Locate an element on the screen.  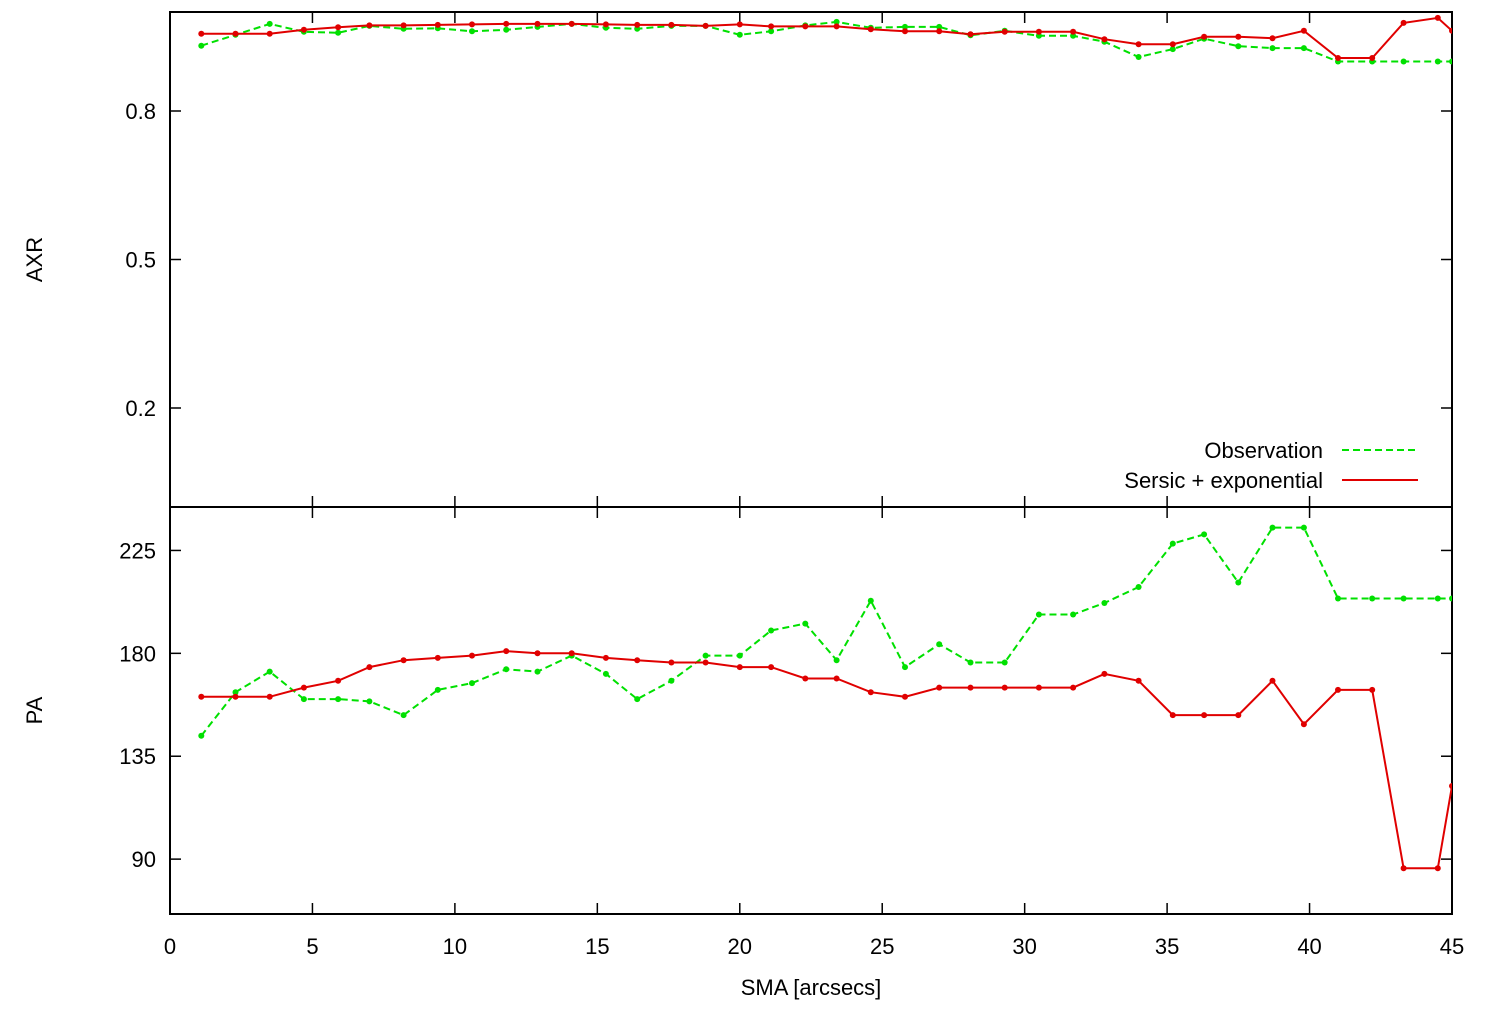
xtick-label: 35 is located at coordinates (1167, 946).